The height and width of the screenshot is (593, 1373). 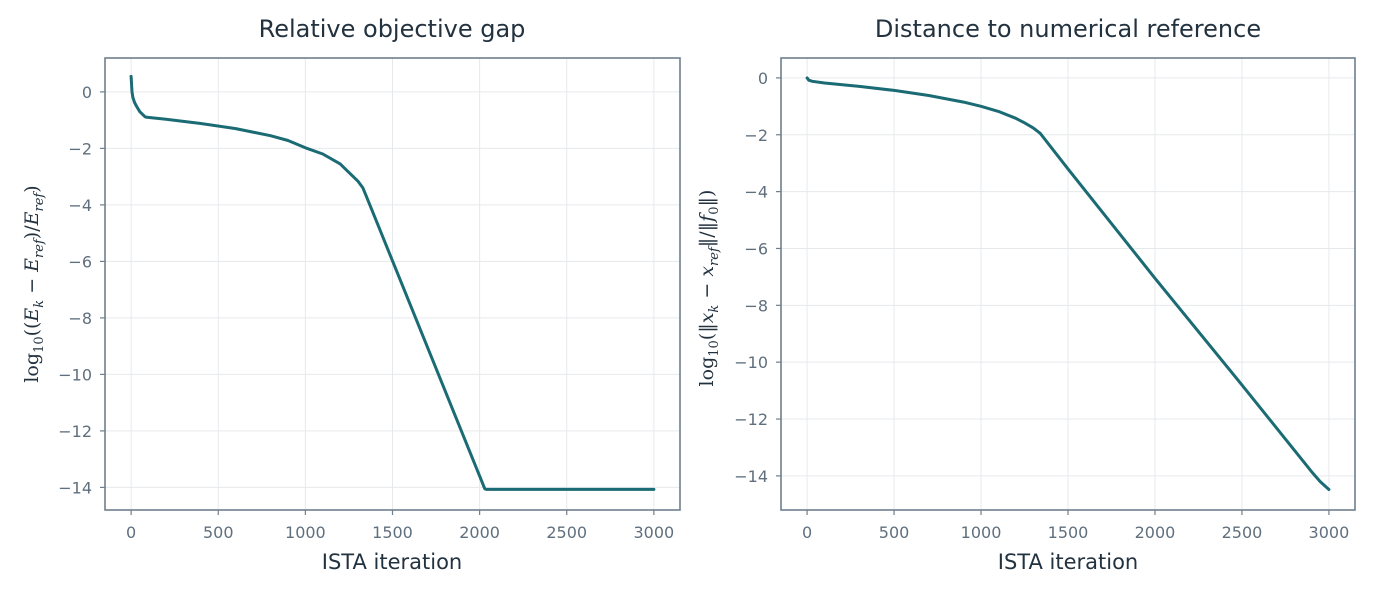 What do you see at coordinates (1068, 29) in the screenshot?
I see `chart-title: Distance to numerical reference` at bounding box center [1068, 29].